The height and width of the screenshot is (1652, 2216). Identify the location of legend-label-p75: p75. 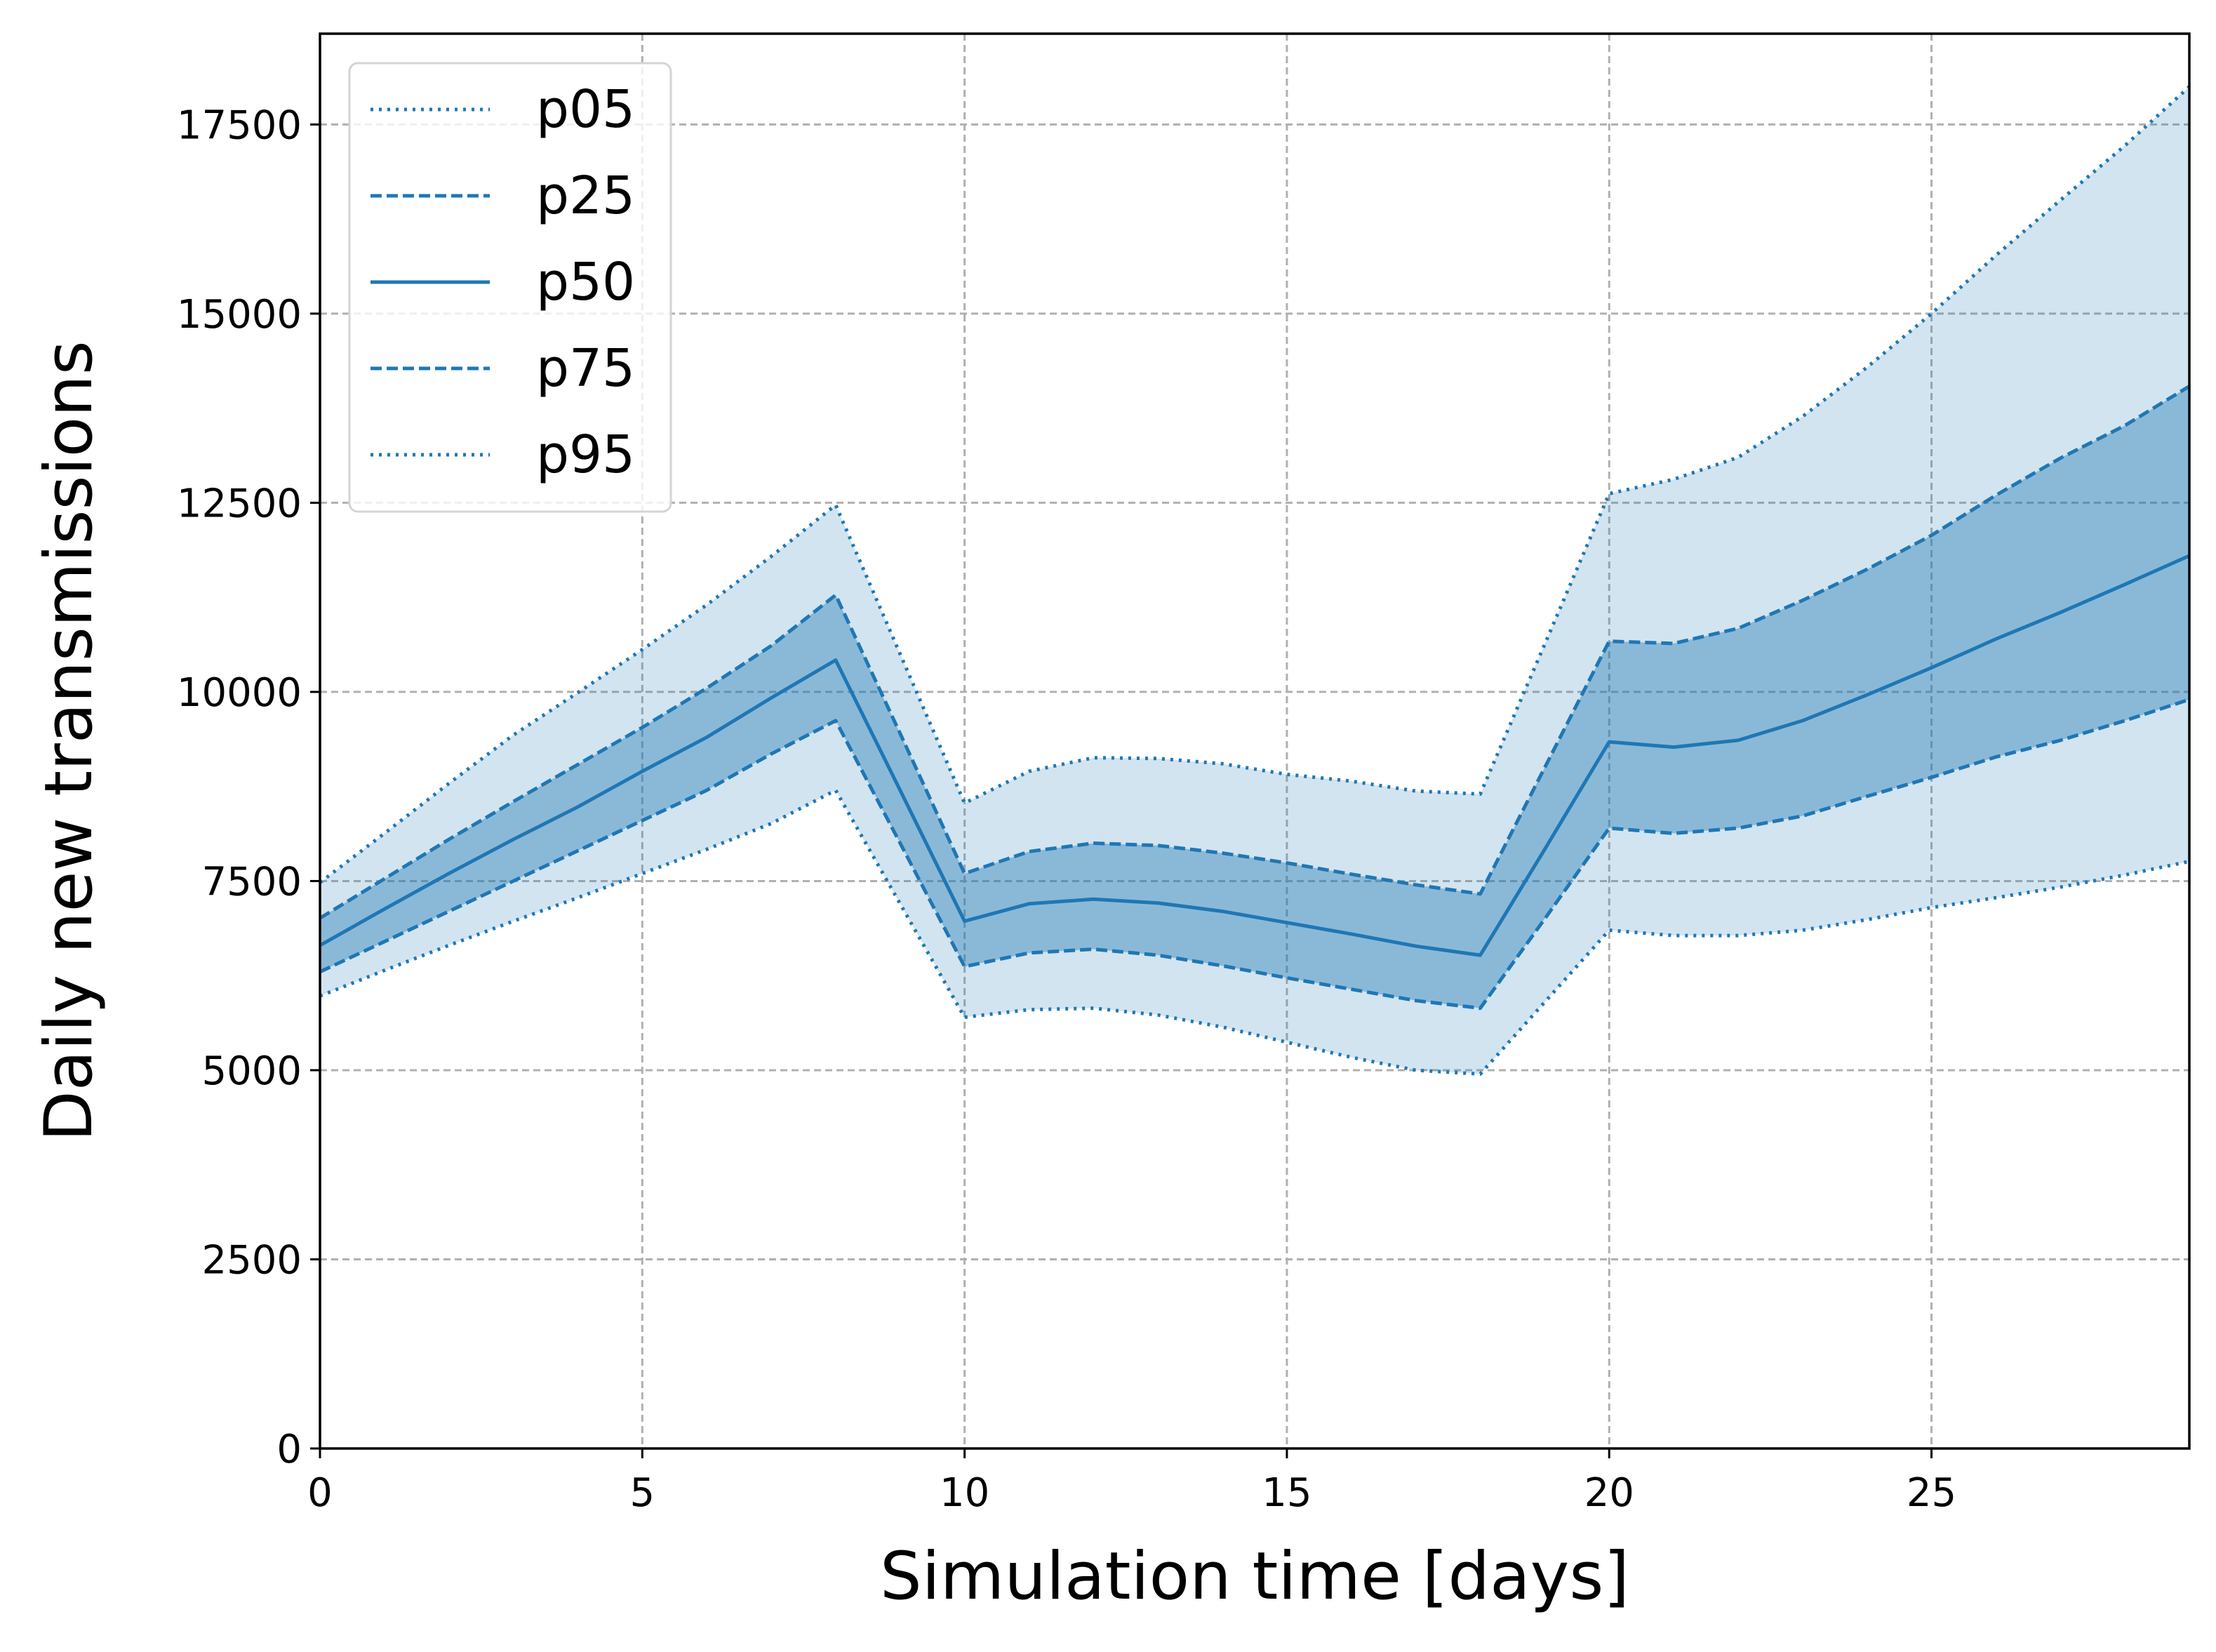
(585, 369).